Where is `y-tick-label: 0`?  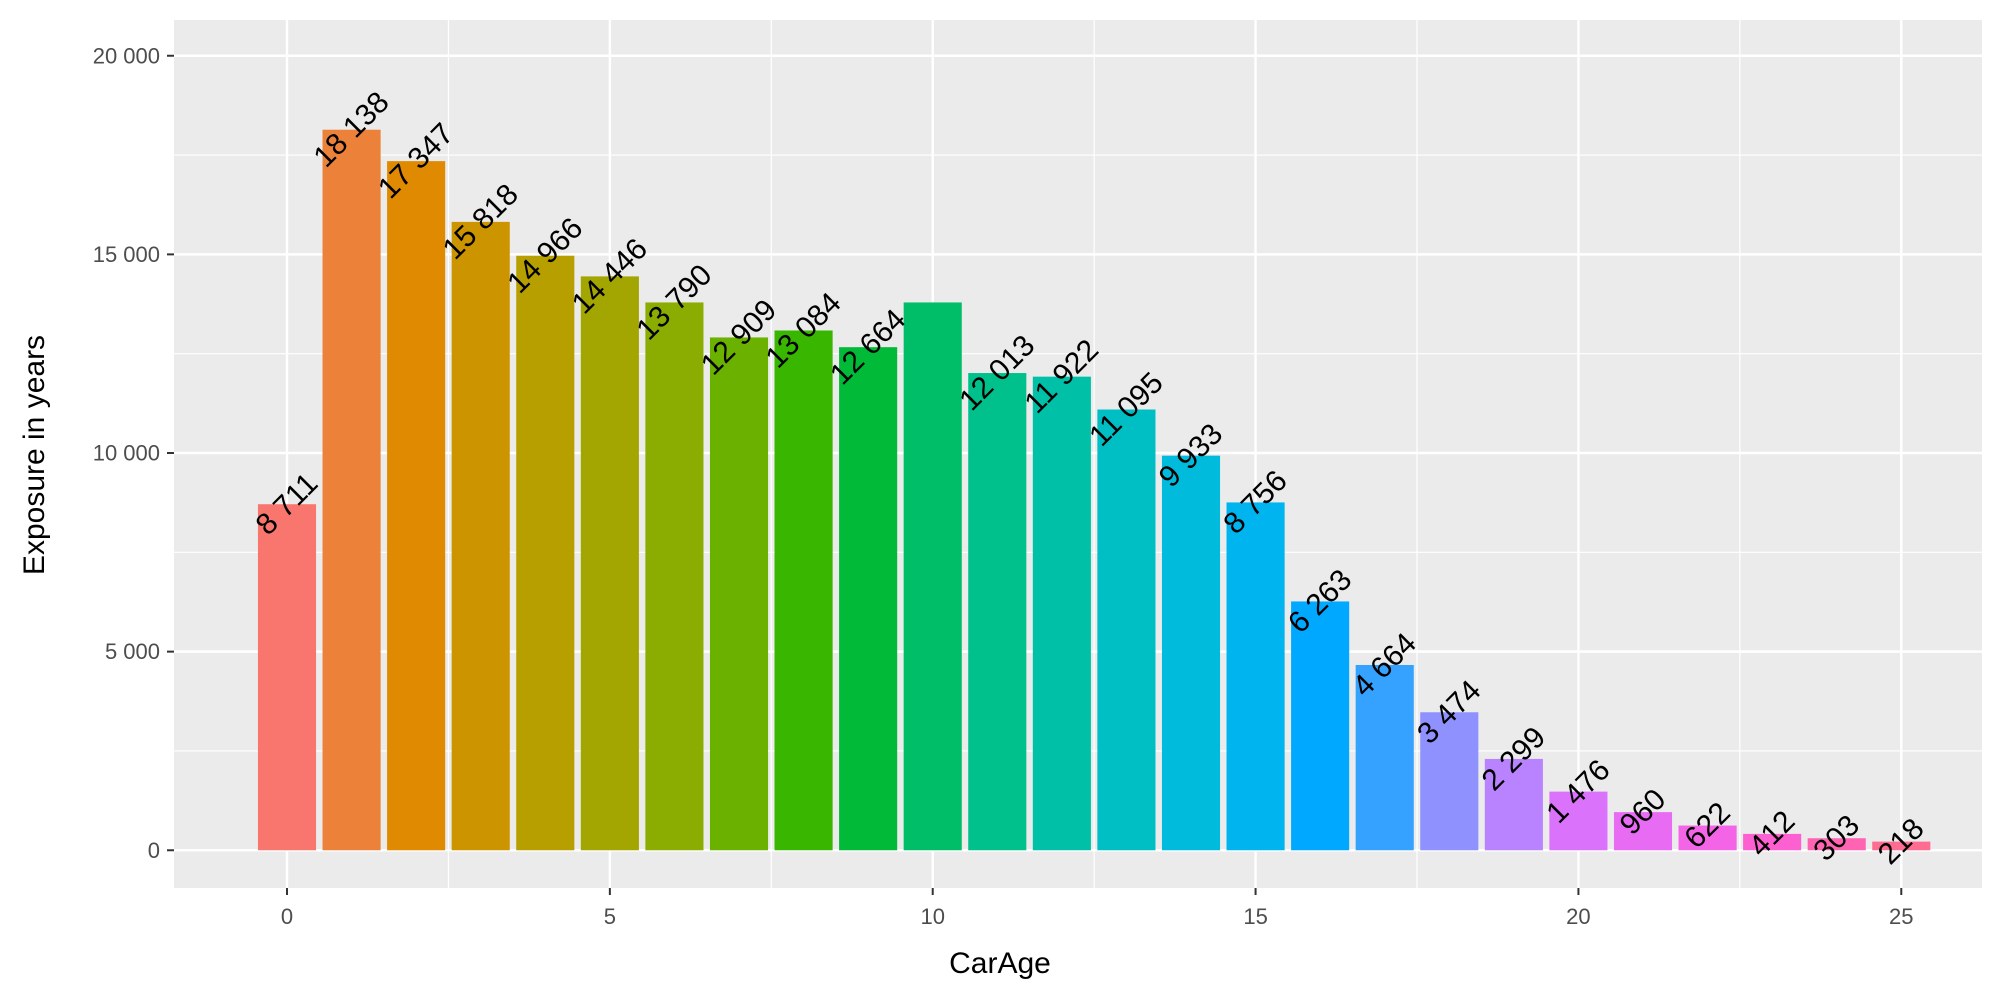
y-tick-label: 0 is located at coordinates (154, 850).